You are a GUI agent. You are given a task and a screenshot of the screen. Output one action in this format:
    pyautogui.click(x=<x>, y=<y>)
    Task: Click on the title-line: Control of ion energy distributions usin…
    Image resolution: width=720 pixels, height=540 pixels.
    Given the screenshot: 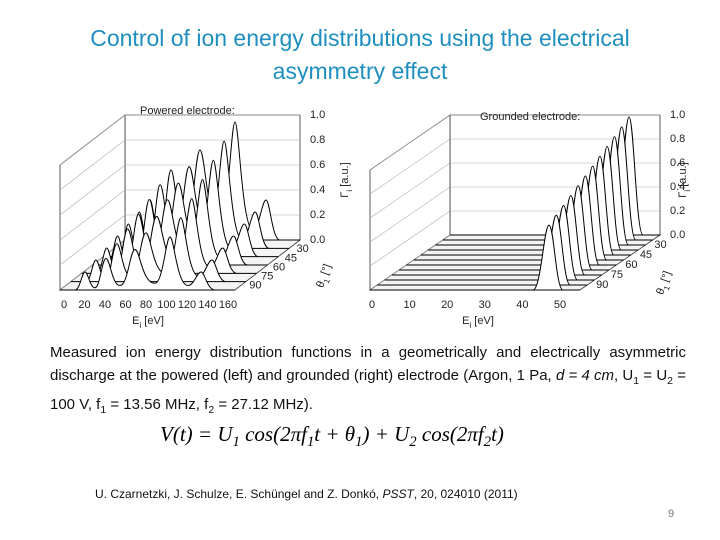 What is the action you would take?
    pyautogui.click(x=360, y=38)
    